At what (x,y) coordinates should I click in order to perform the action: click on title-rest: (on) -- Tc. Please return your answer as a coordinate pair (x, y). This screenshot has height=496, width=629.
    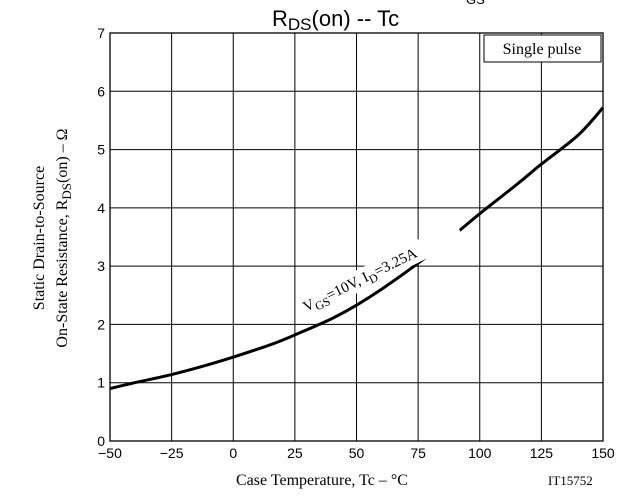
    Looking at the image, I should click on (356, 18).